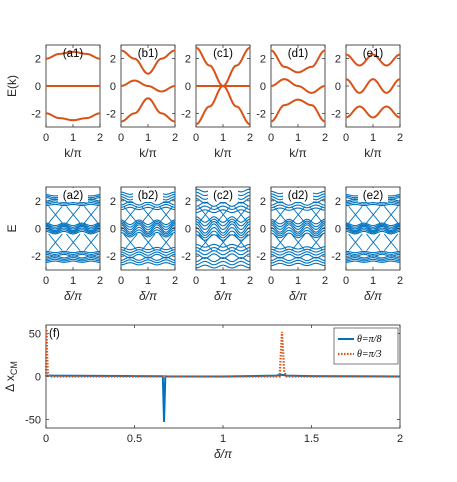 This screenshot has height=482, width=457. What do you see at coordinates (148, 196) in the screenshot?
I see `panel-tag: (b2)` at bounding box center [148, 196].